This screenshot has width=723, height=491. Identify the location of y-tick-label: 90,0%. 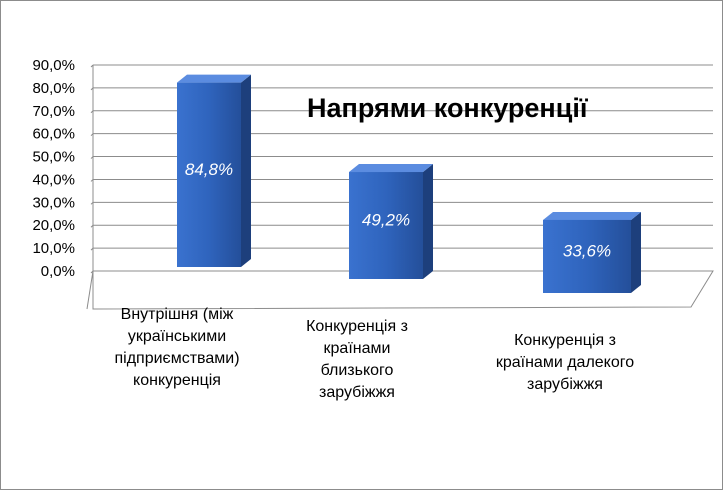
(53, 65).